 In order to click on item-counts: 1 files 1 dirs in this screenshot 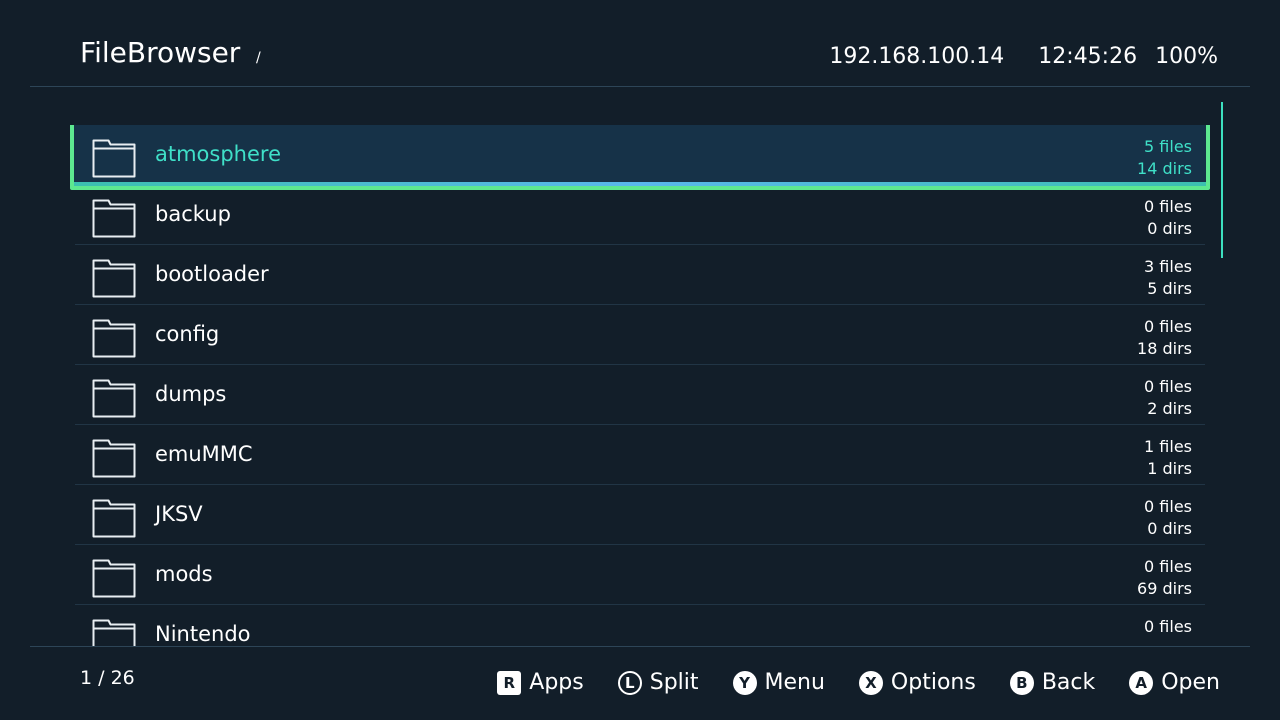, I will do `click(1168, 458)`.